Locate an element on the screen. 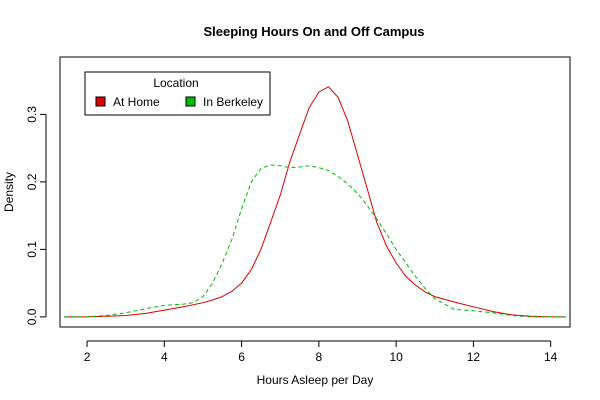 This screenshot has height=400, width=600. y-tick-label: 0.0 is located at coordinates (32, 316).